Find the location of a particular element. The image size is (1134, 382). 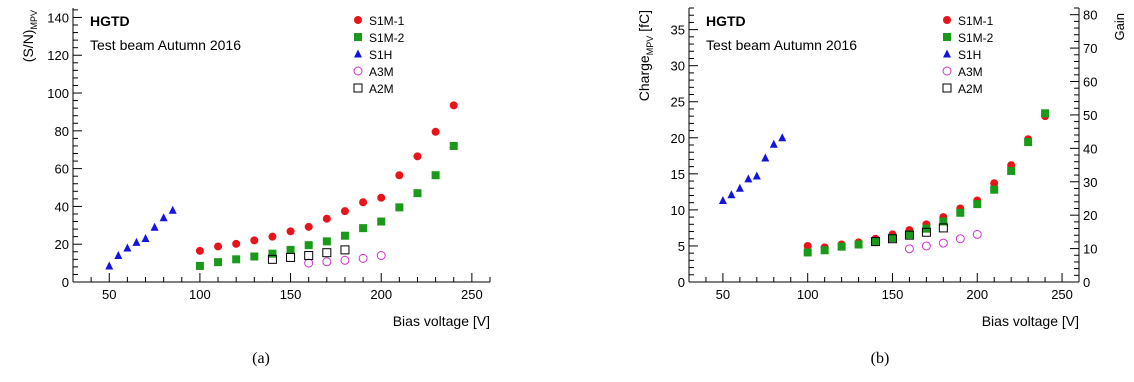

y2-tick-label: 80 is located at coordinates (1090, 15).